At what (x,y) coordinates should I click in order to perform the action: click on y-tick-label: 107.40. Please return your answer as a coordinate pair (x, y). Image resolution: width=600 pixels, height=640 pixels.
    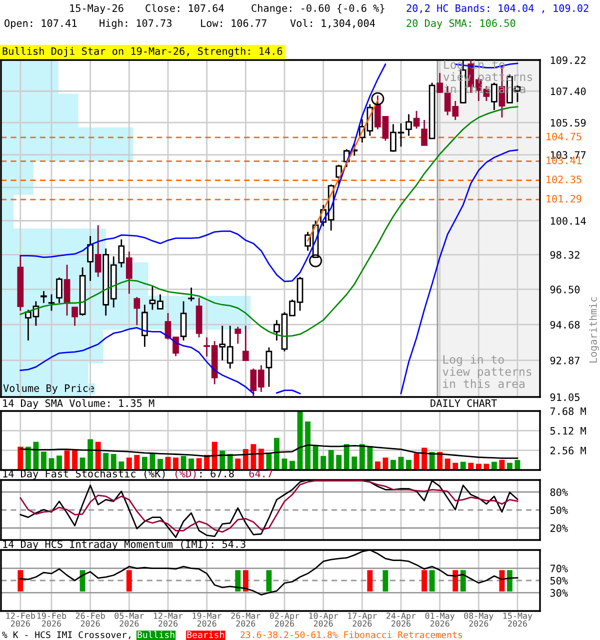
    Looking at the image, I should click on (568, 91).